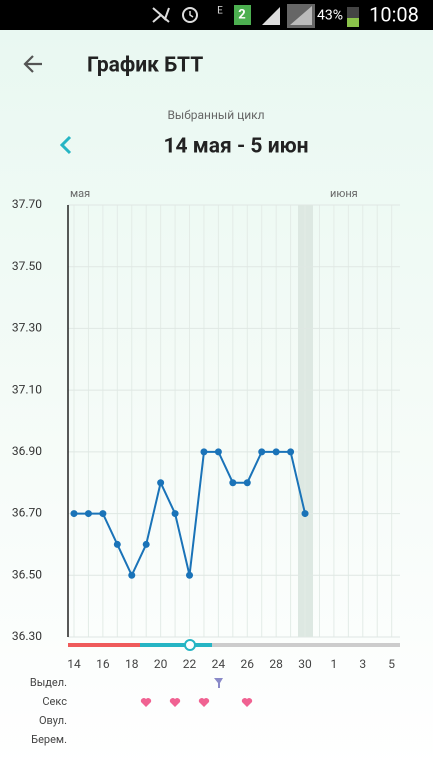 The width and height of the screenshot is (433, 770). I want to click on x-tick-label: 20, so click(161, 664).